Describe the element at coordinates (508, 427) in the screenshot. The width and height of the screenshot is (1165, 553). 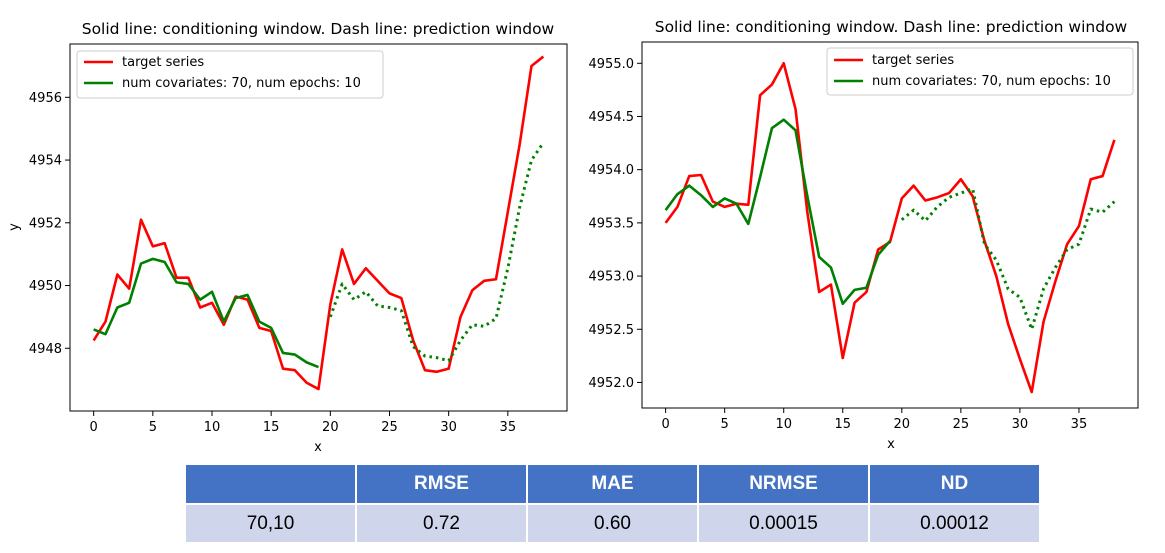
I see `chart-left-x-tick-label: 35` at that location.